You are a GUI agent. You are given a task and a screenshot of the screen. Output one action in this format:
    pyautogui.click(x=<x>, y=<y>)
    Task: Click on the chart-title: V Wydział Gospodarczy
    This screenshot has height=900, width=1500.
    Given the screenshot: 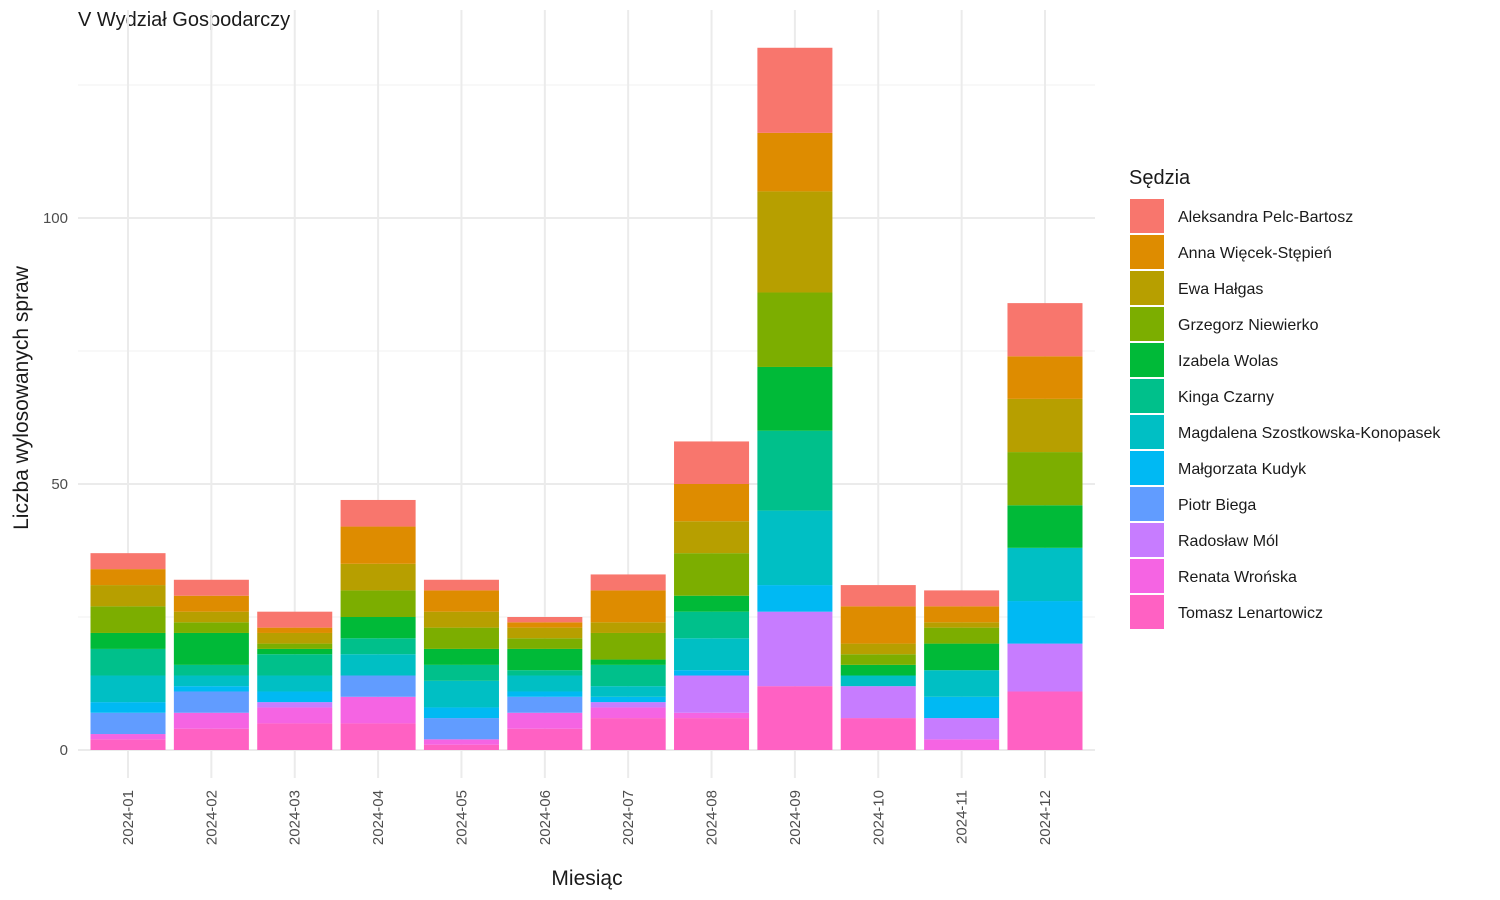 What is the action you would take?
    pyautogui.click(x=184, y=20)
    